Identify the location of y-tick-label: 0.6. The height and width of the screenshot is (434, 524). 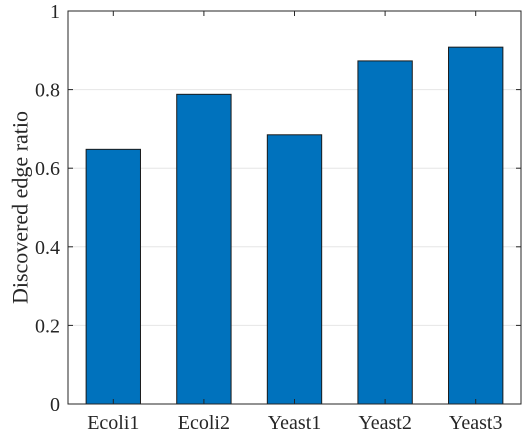
(47, 169).